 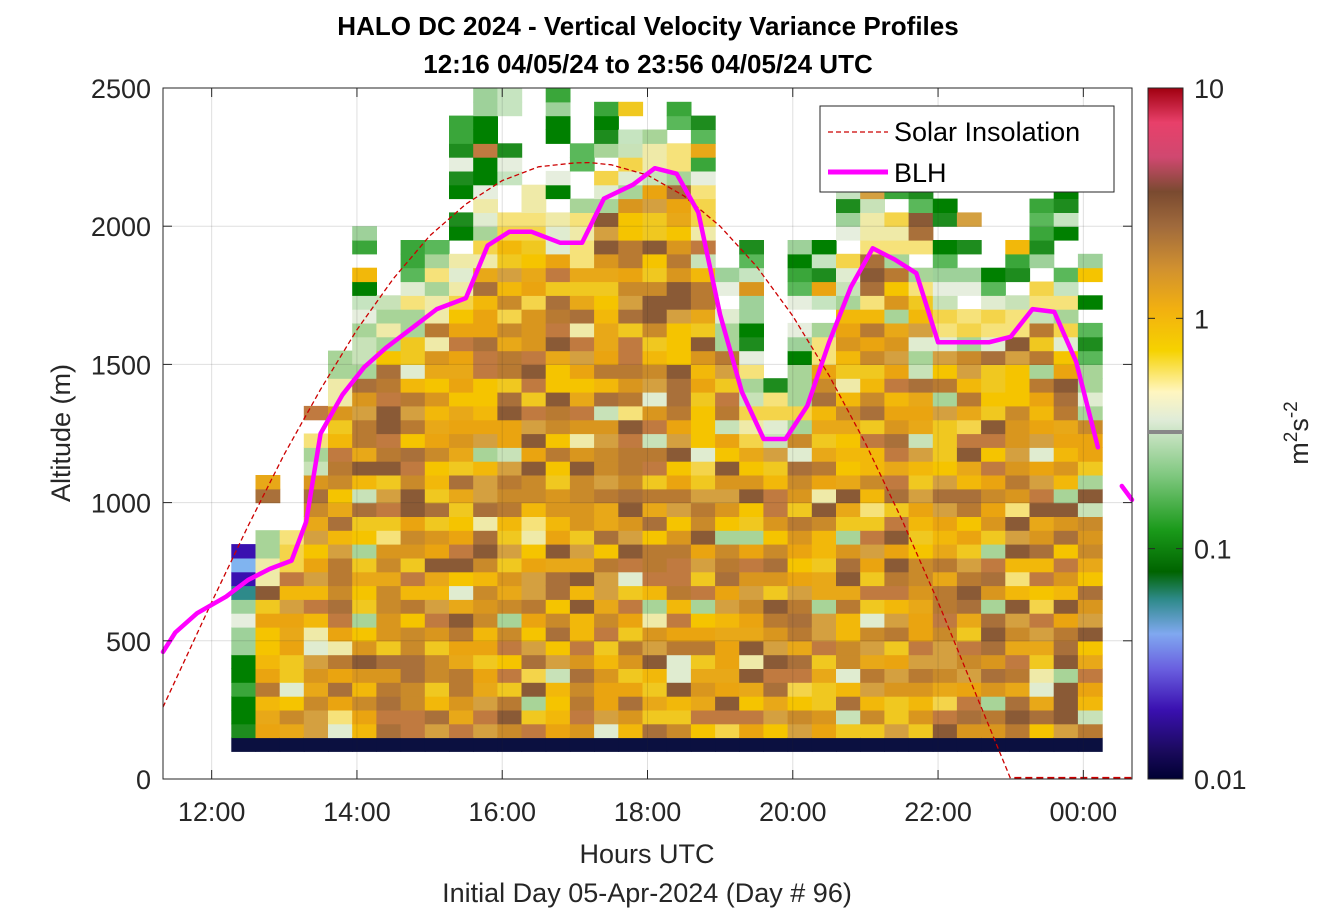 I want to click on colorbar-label-exp2: -2, so click(x=1291, y=409).